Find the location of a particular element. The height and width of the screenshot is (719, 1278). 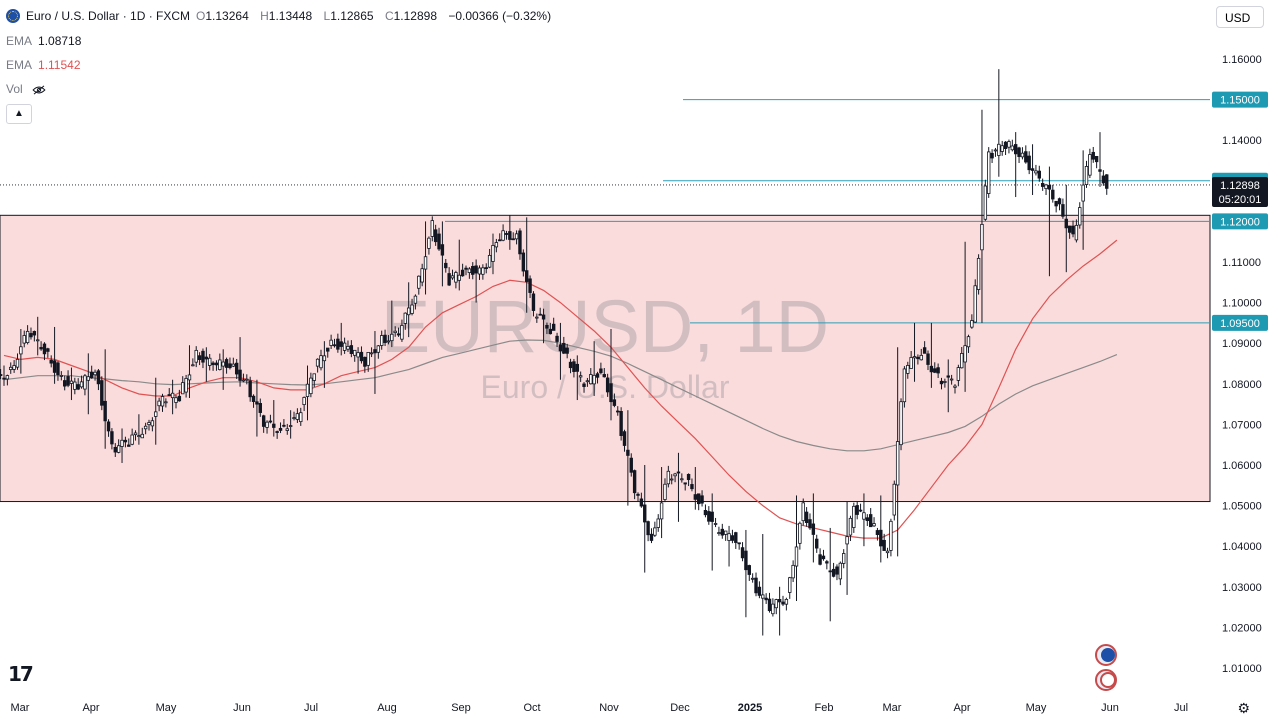

price-label-115000-bg is located at coordinates (1240, 99).